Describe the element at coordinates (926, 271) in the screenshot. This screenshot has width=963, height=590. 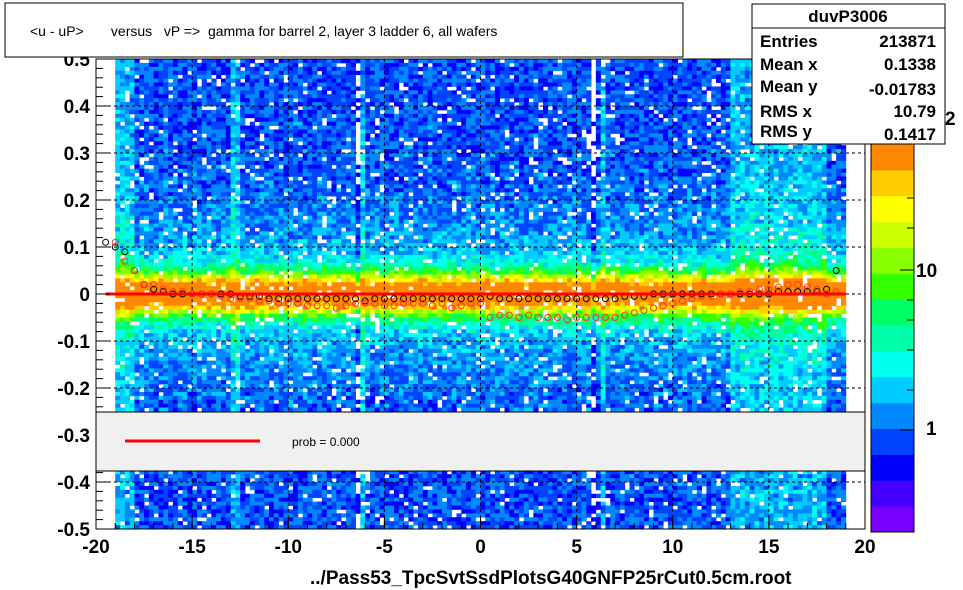
I see `colorbar-label-10: 10` at that location.